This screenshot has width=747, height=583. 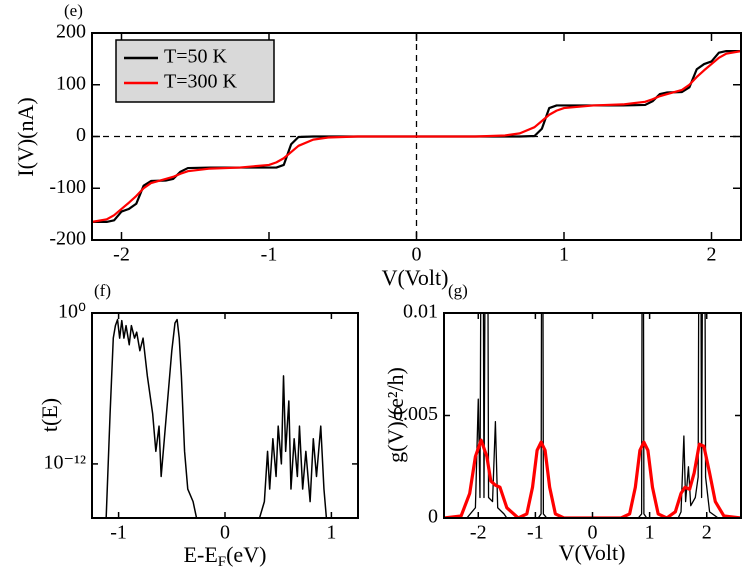 I want to click on y-tick-label: 0.01, so click(x=420, y=312).